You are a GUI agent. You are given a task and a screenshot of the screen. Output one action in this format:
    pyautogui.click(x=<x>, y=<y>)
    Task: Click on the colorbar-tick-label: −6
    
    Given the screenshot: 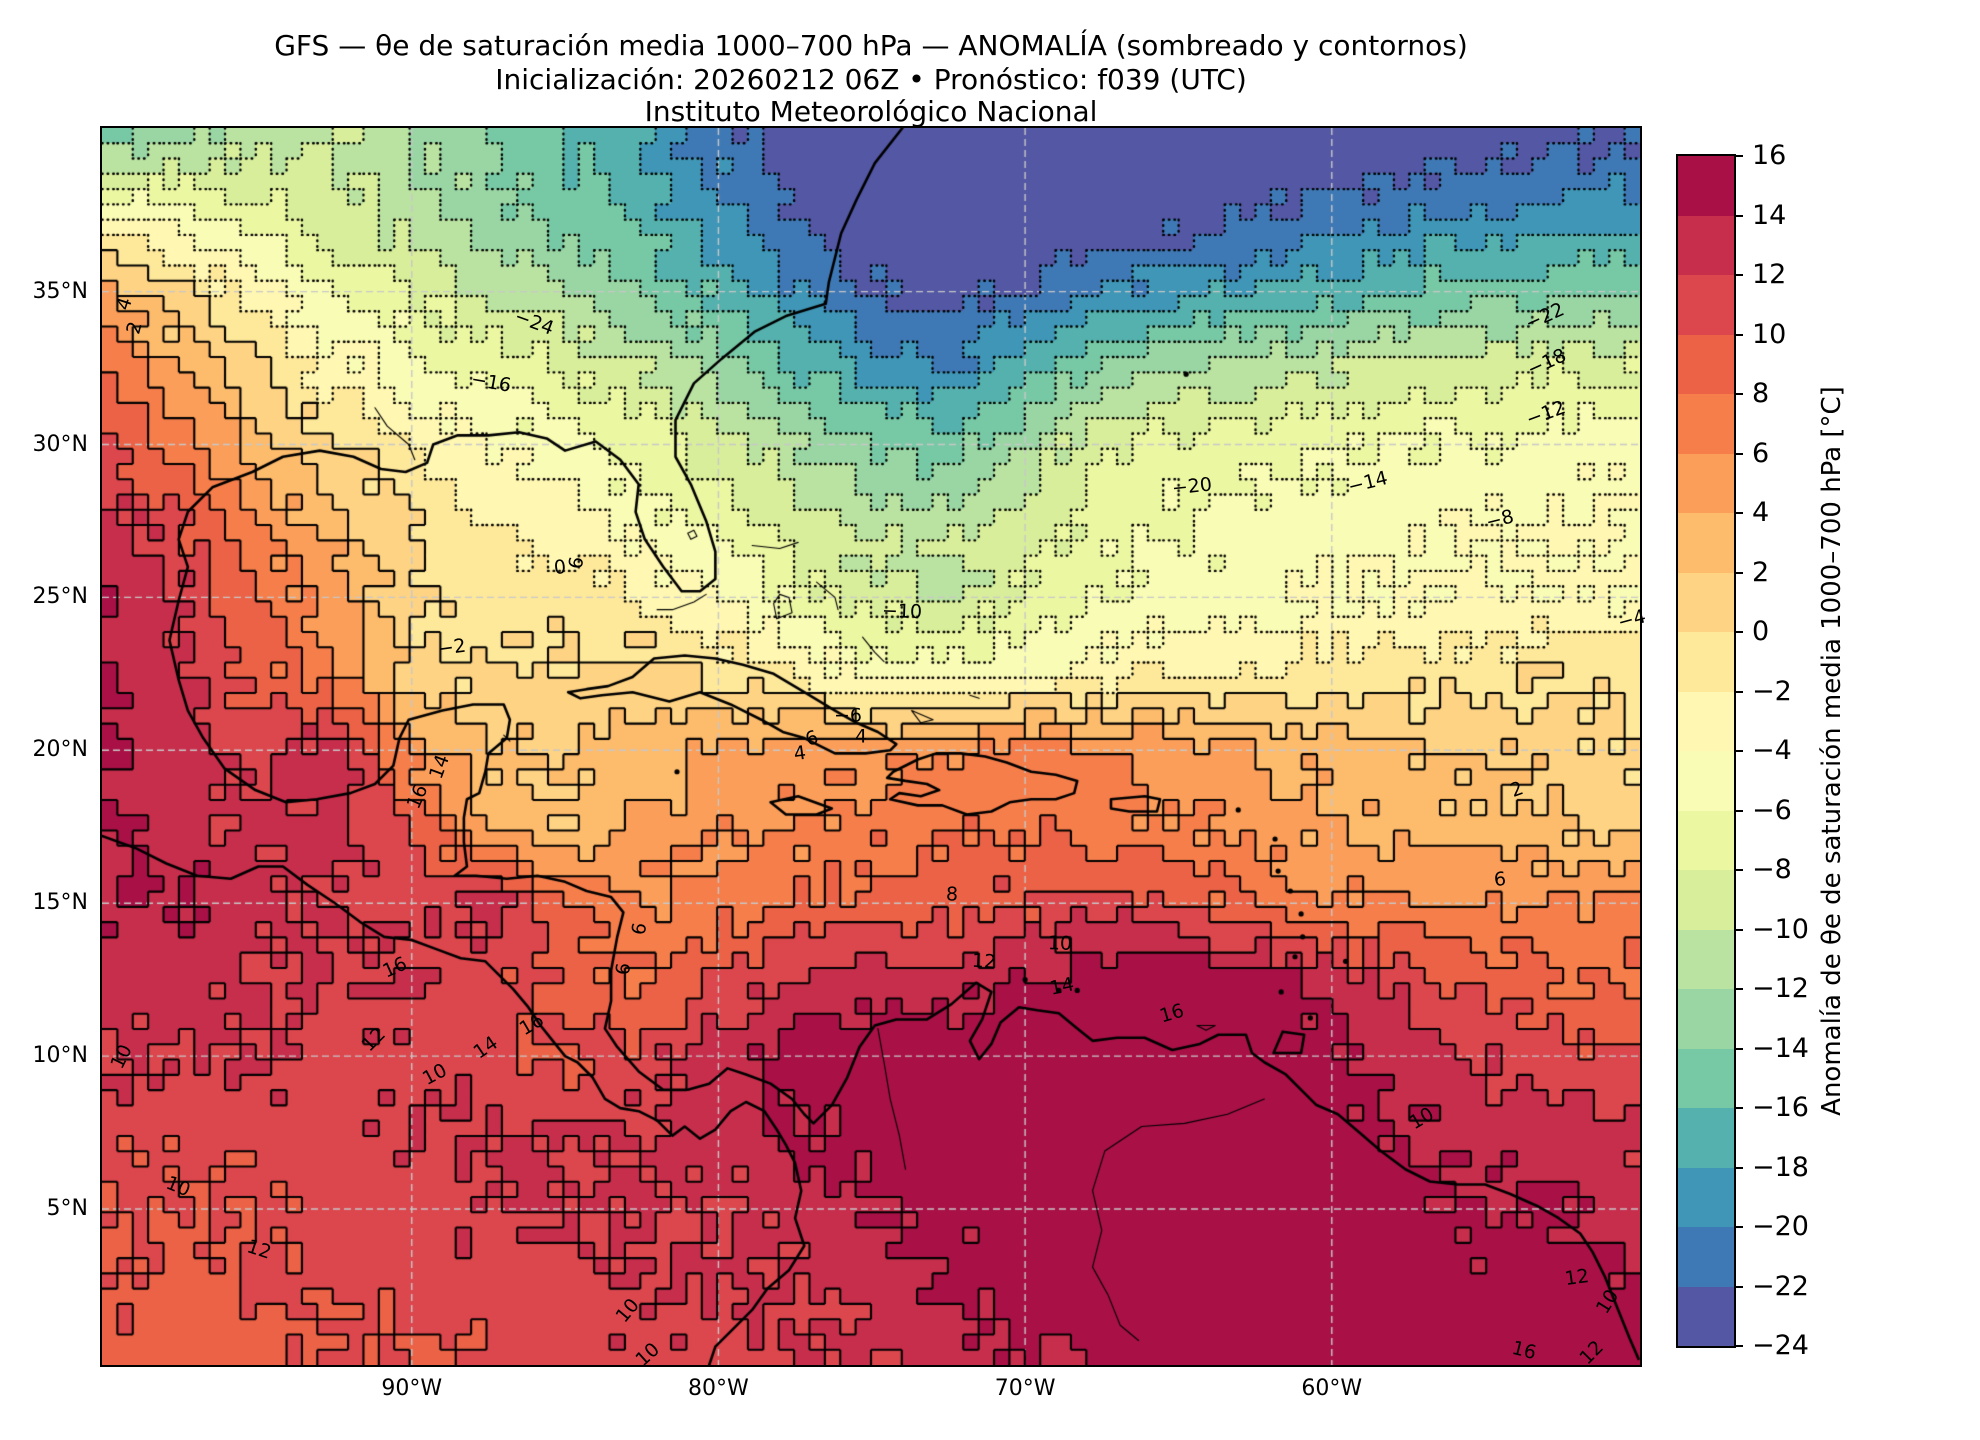 What is the action you would take?
    pyautogui.click(x=1772, y=810)
    